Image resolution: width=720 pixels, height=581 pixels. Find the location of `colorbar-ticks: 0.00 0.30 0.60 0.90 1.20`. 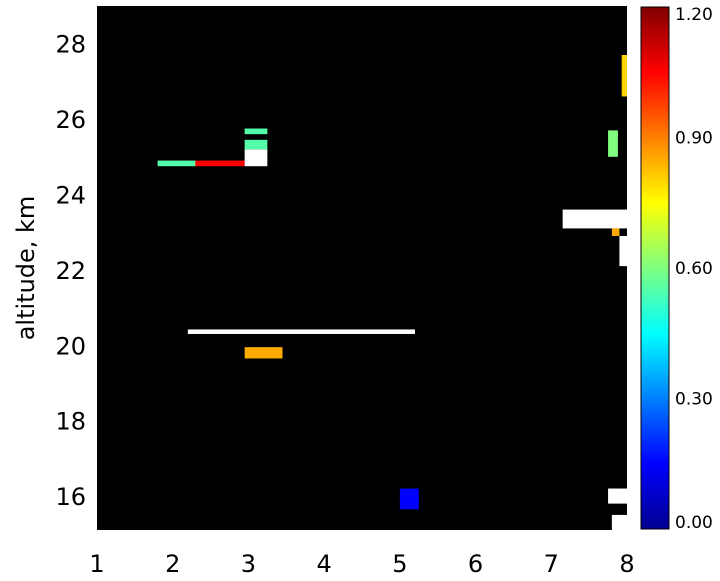

colorbar-ticks: 0.00 0.30 0.60 0.90 1.20 is located at coordinates (694, 269).